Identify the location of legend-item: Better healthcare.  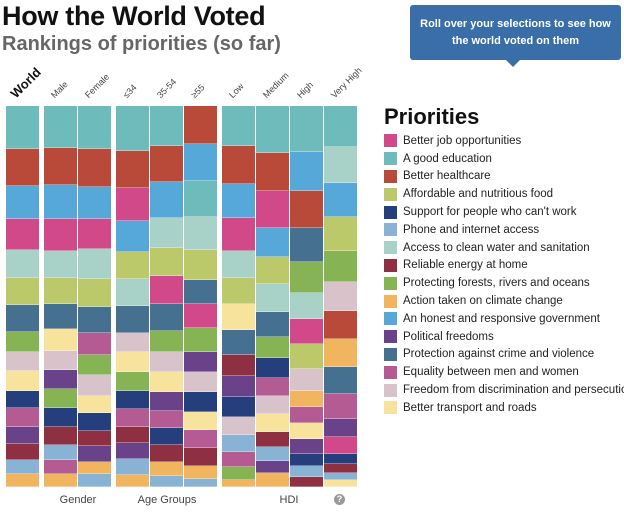
(504, 177).